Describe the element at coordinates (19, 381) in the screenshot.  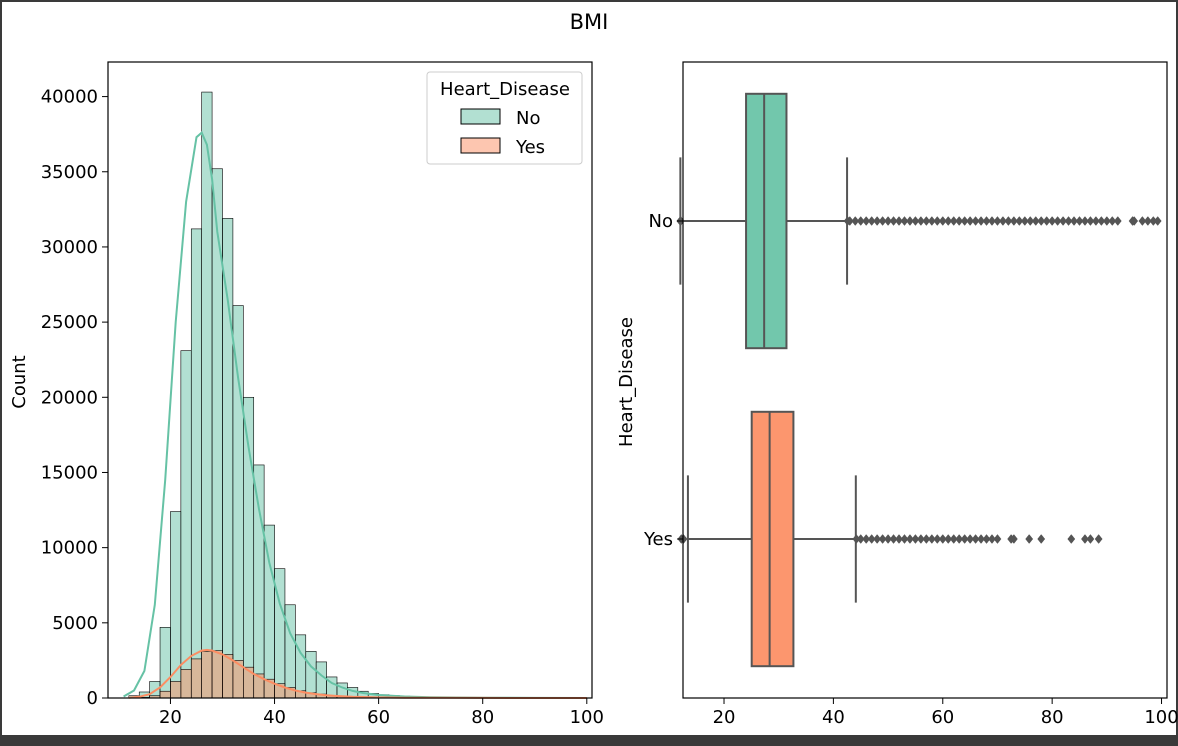
I see `histogram-y-axis-label: Count` at that location.